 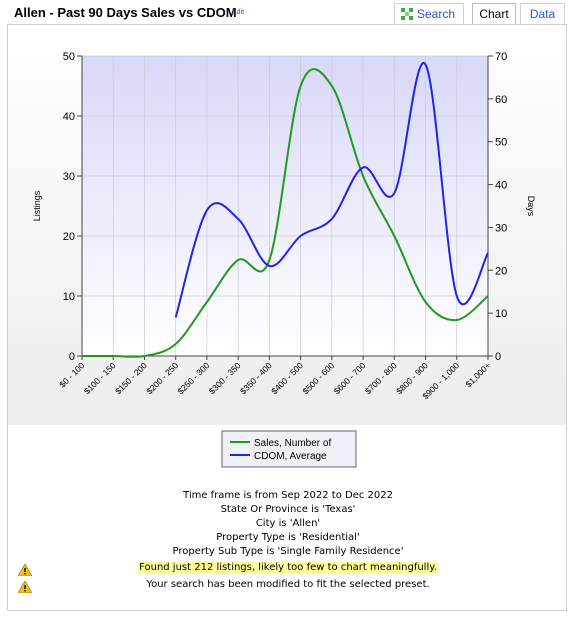 What do you see at coordinates (72, 357) in the screenshot?
I see `y-tick-label: 0` at bounding box center [72, 357].